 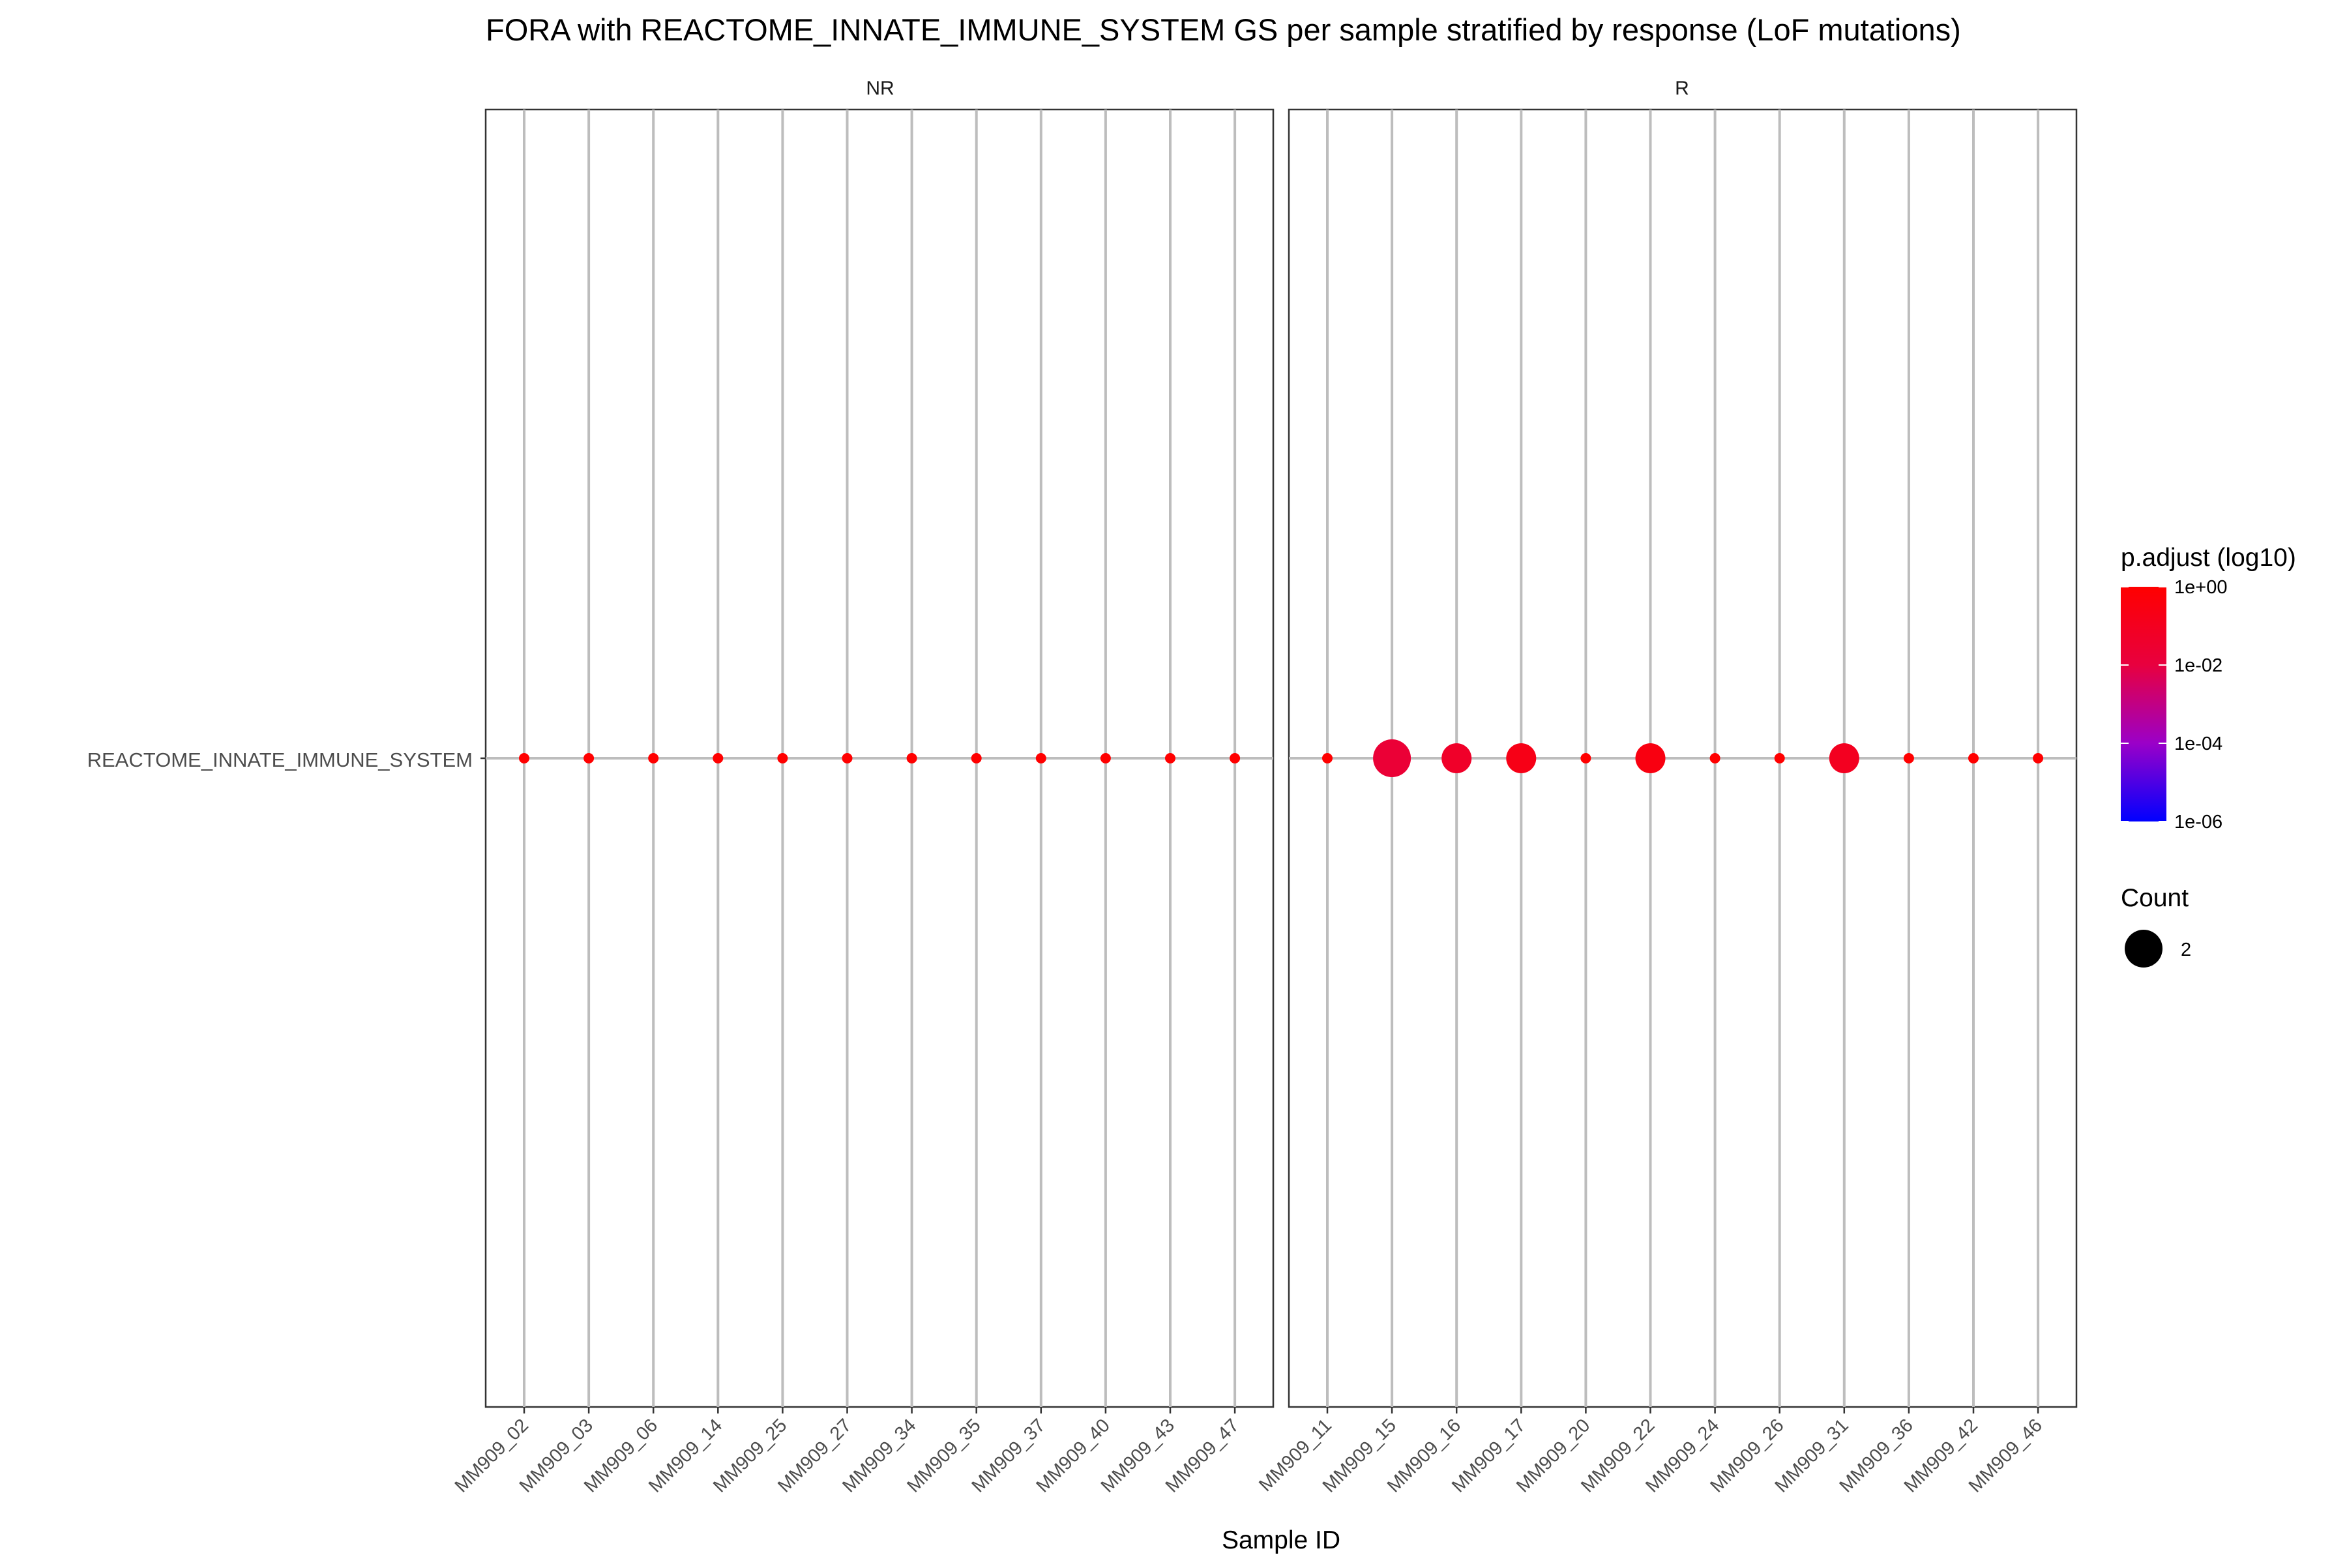 I want to click on color-legend-title: p.adjust (log10), so click(x=2208, y=558).